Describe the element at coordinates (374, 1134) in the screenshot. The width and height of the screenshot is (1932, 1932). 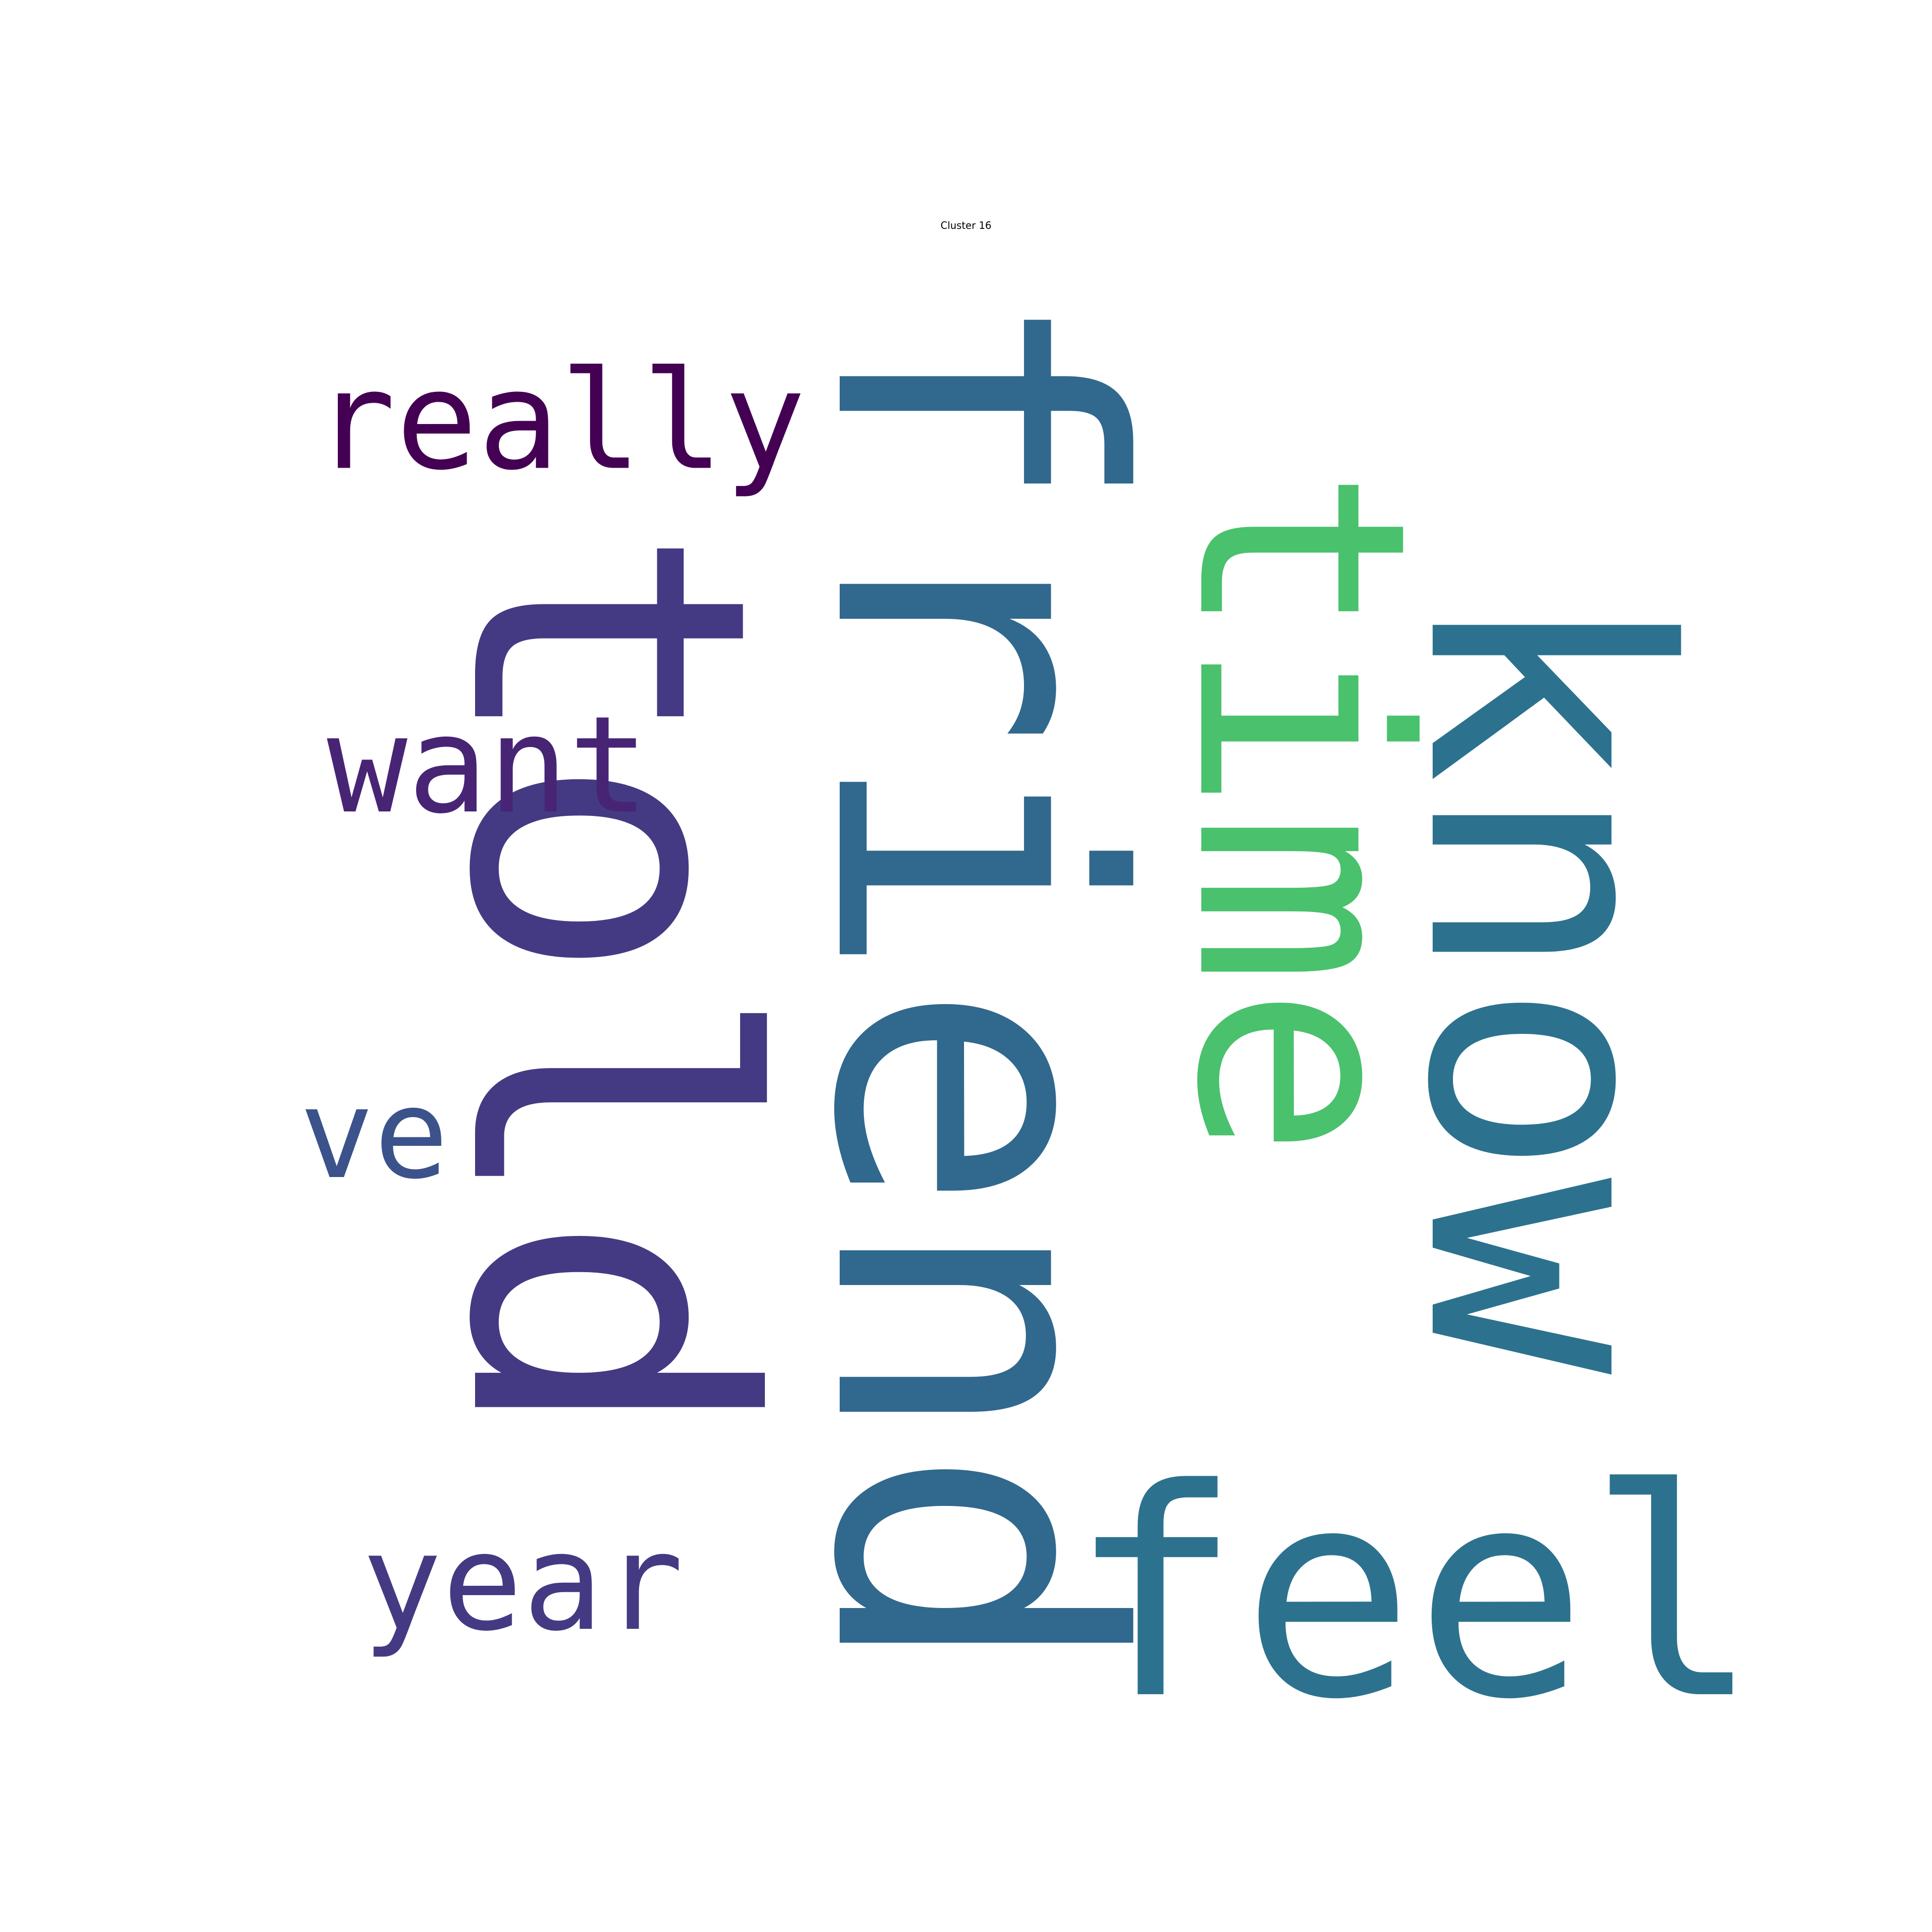
I see `word-ve: ve` at that location.